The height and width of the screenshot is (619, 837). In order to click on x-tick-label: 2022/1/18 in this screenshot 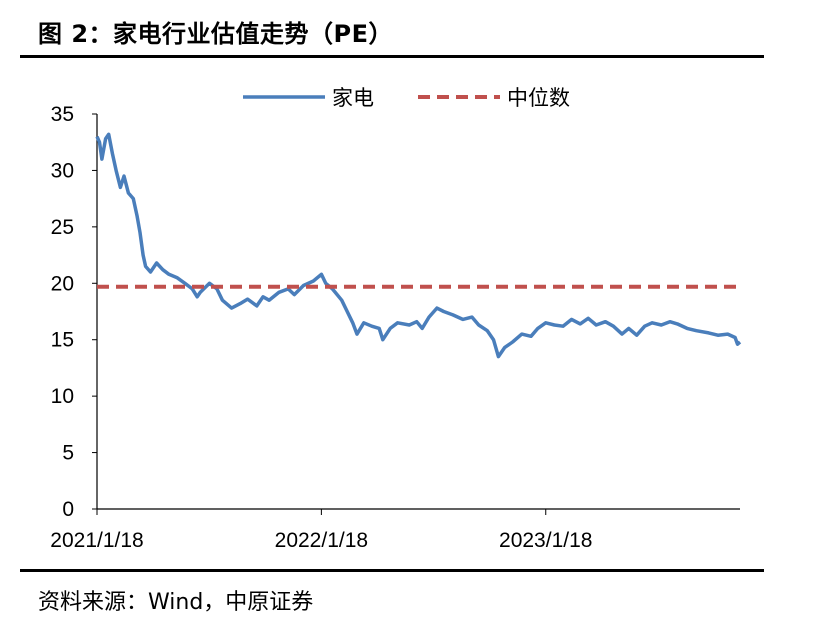, I will do `click(321, 540)`.